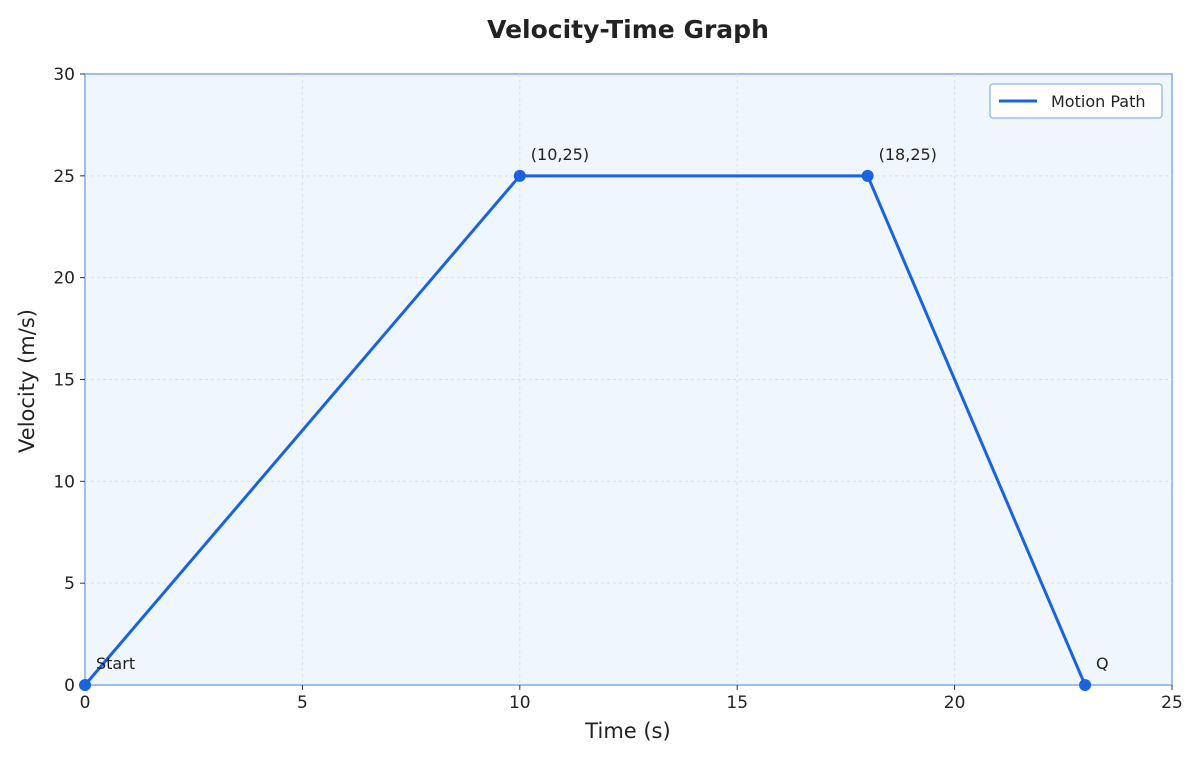 The width and height of the screenshot is (1200, 761). Describe the element at coordinates (69, 584) in the screenshot. I see `y-tick-label: 5` at that location.